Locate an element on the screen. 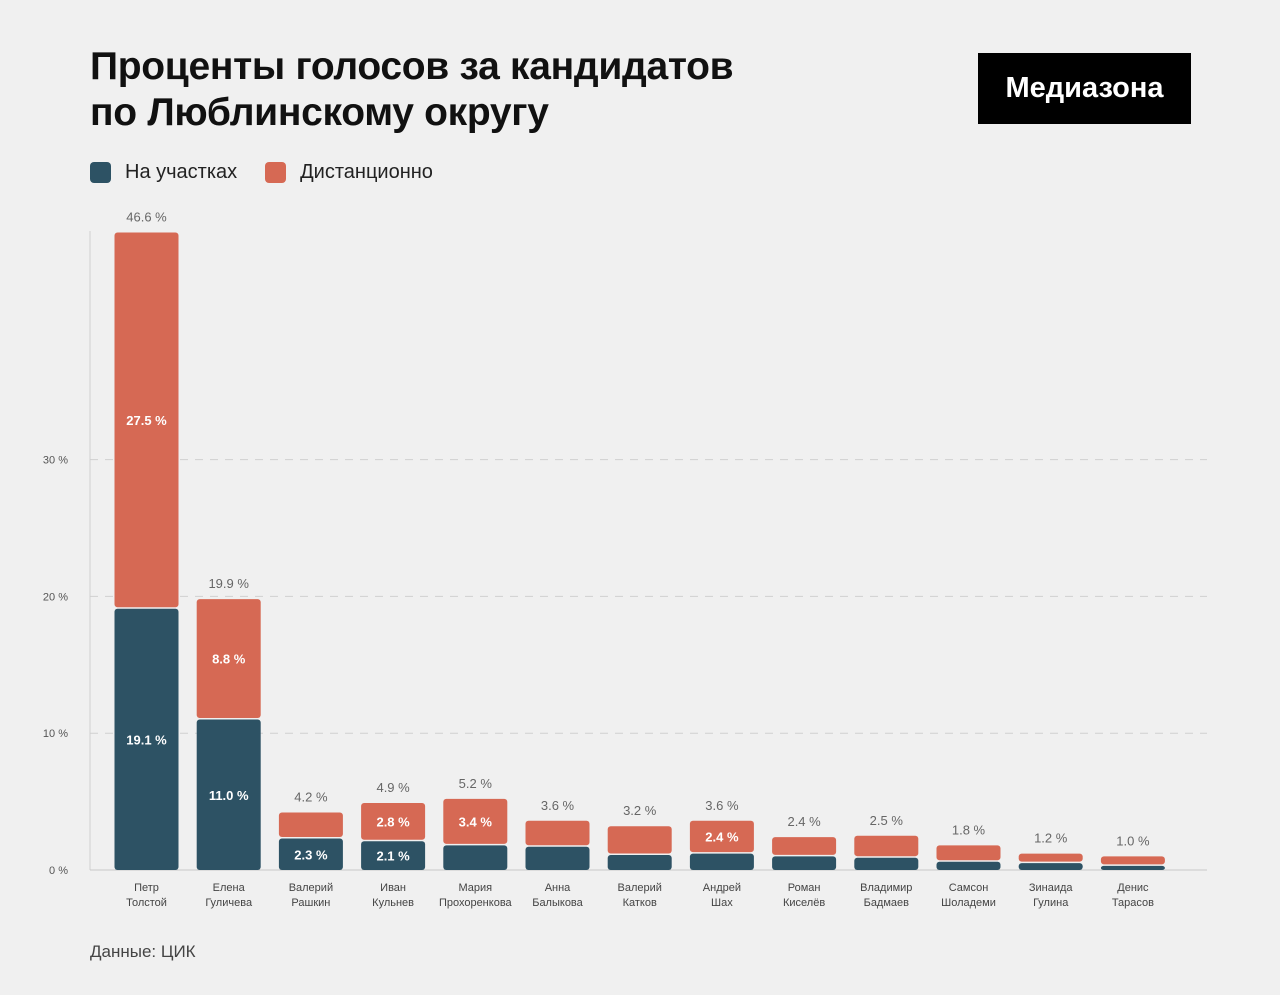  data-label-onsite: 2.1 % is located at coordinates (393, 856).